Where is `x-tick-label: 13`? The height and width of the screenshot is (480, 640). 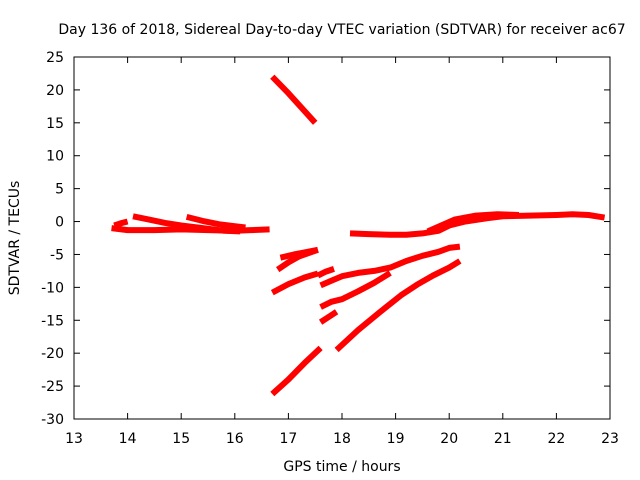
x-tick-label: 13 is located at coordinates (74, 439).